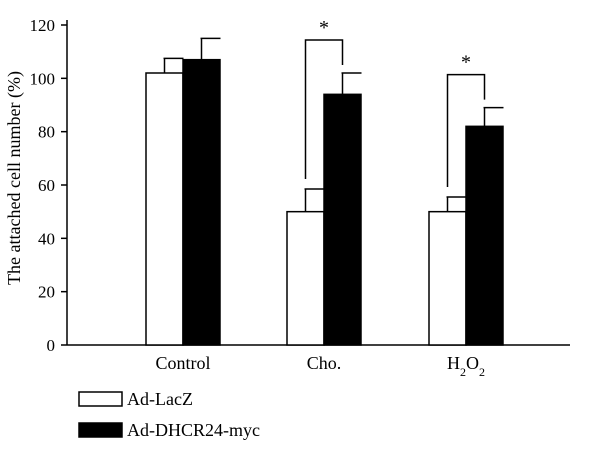 The height and width of the screenshot is (451, 600). I want to click on x-category-label: Control, so click(182, 363).